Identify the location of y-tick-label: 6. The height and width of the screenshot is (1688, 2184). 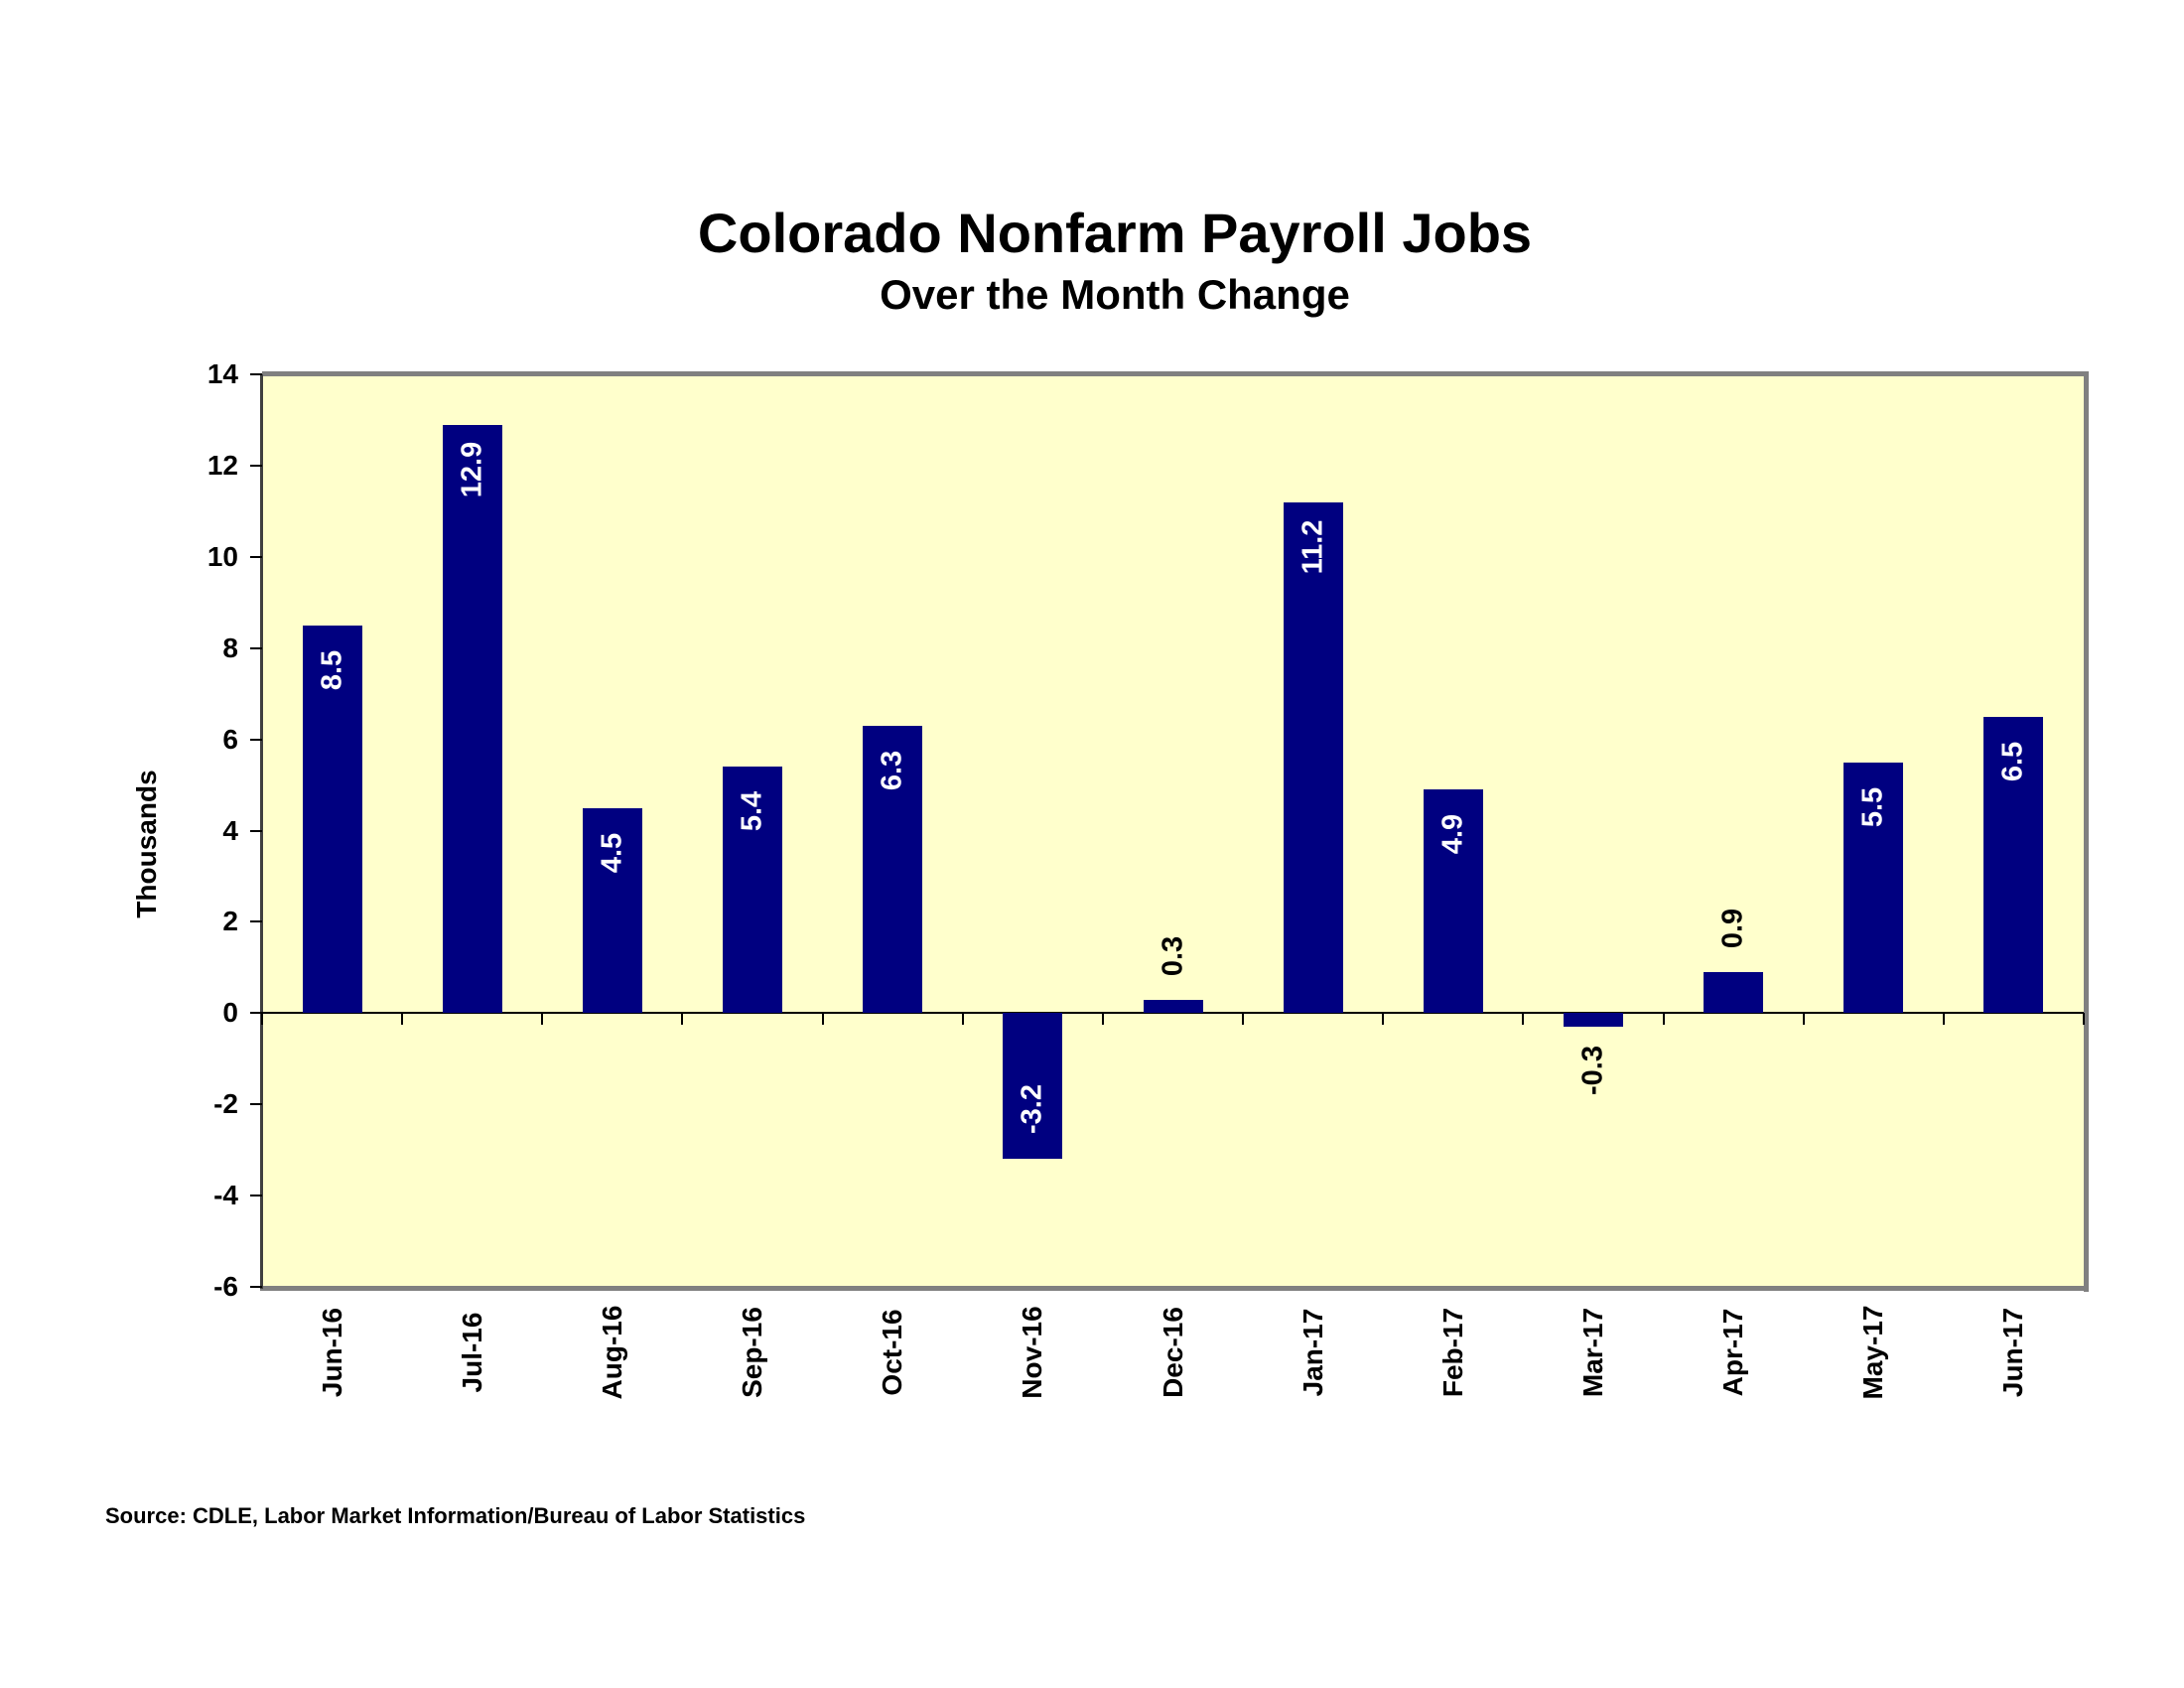
(230, 739).